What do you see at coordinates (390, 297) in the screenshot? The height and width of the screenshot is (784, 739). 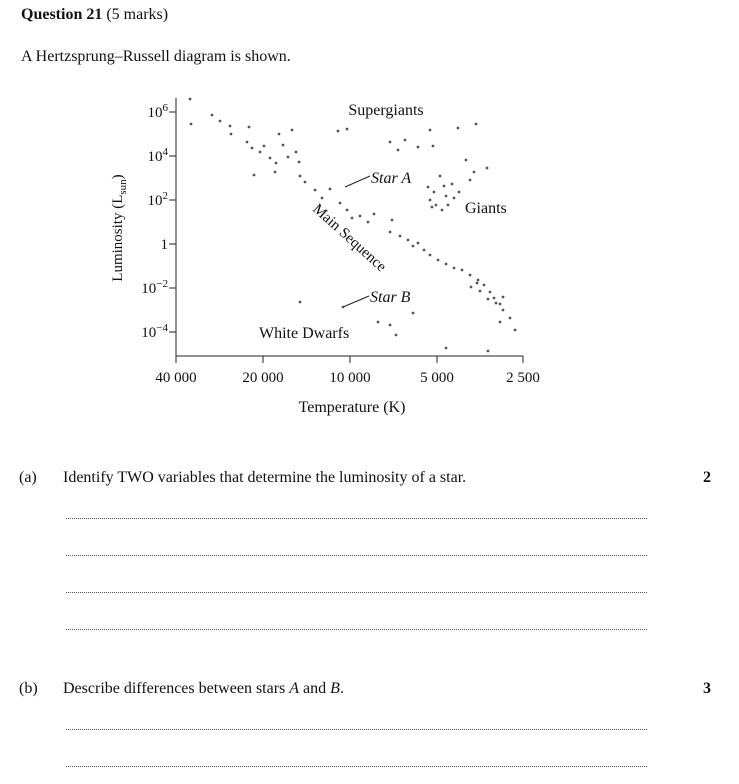 I see `star-b-label: Star B` at bounding box center [390, 297].